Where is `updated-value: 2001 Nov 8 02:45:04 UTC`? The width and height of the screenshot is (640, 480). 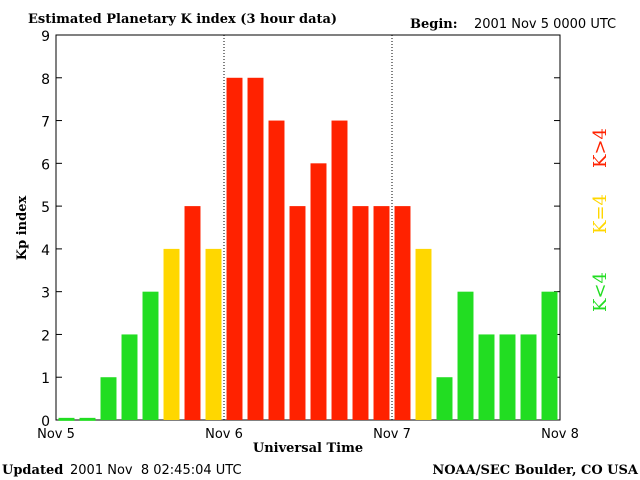
updated-value: 2001 Nov 8 02:45:04 UTC is located at coordinates (156, 470).